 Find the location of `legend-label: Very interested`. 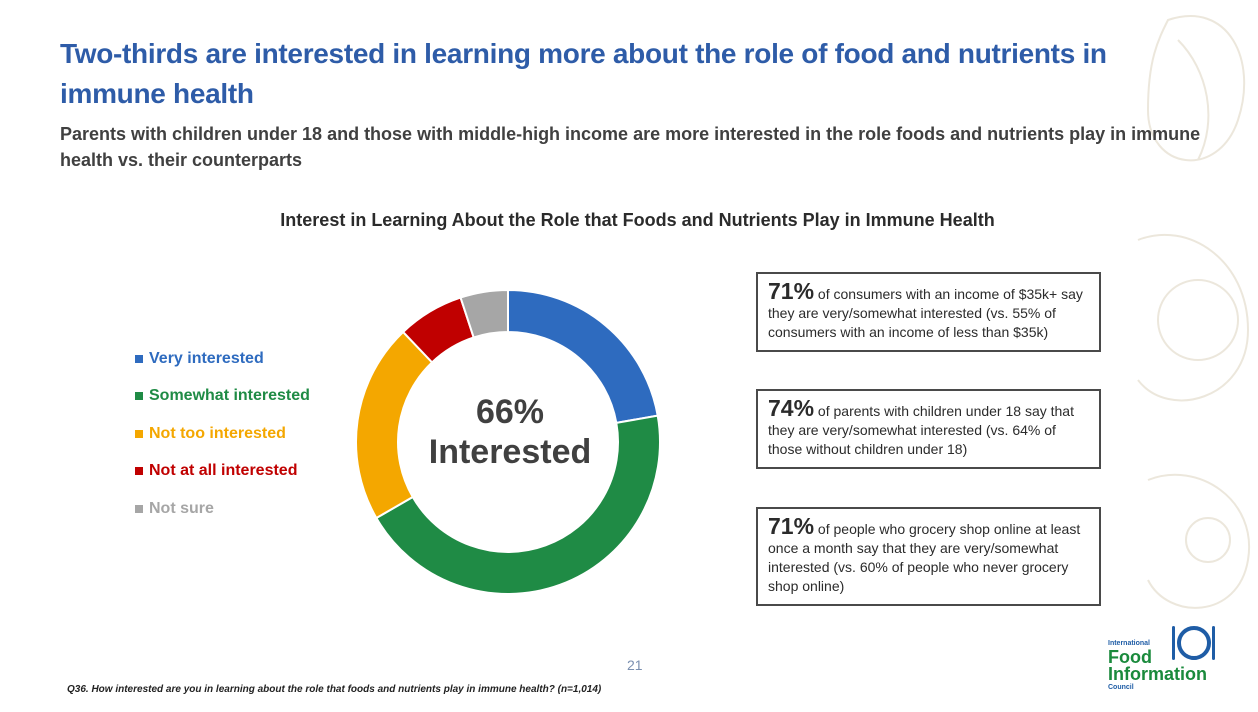

legend-label: Very interested is located at coordinates (206, 358).